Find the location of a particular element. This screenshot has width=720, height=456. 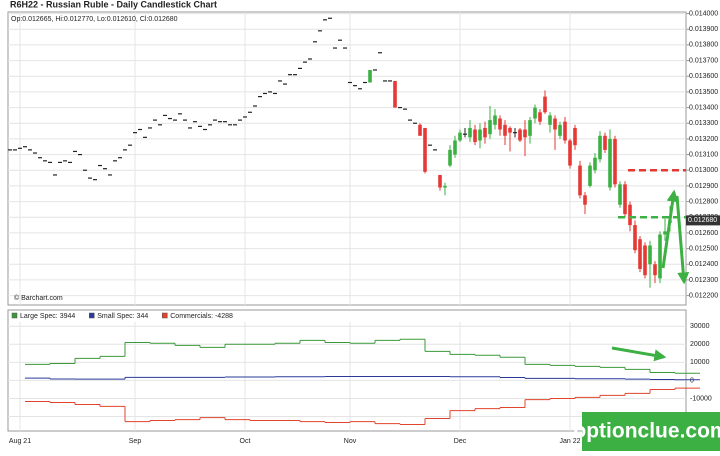

x-tick-label: Dec is located at coordinates (460, 441).